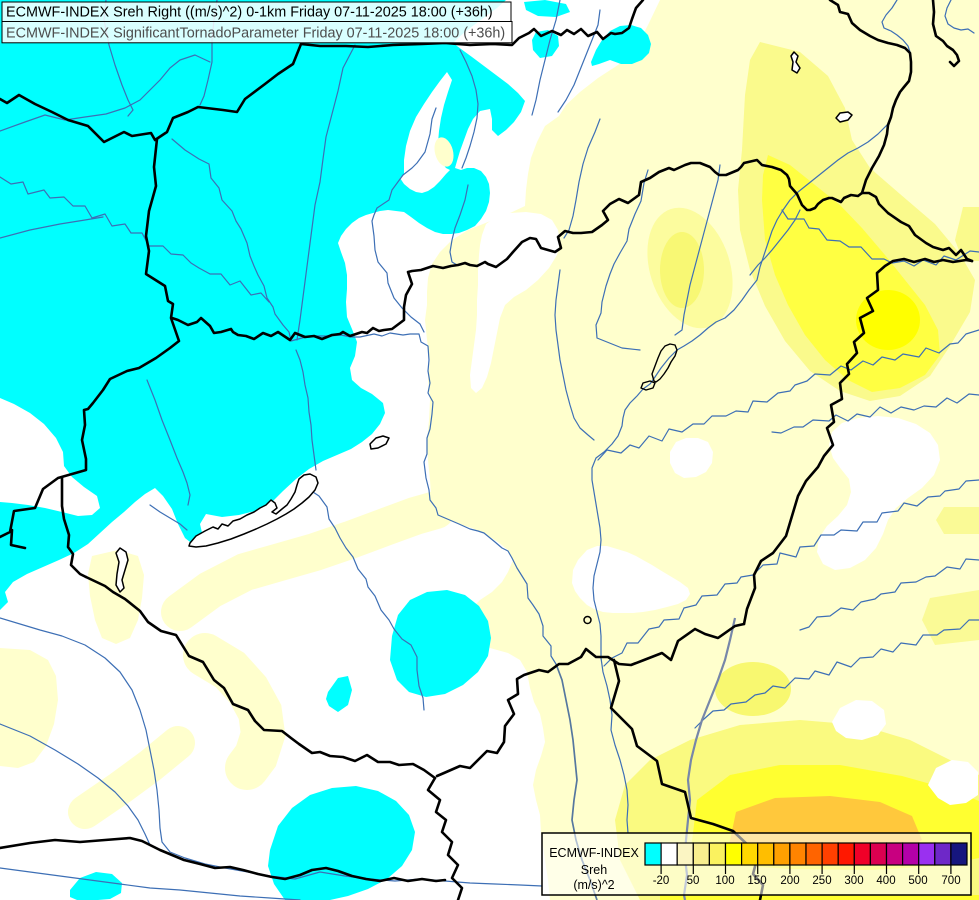  I want to click on svg-text: 100, so click(724, 881).